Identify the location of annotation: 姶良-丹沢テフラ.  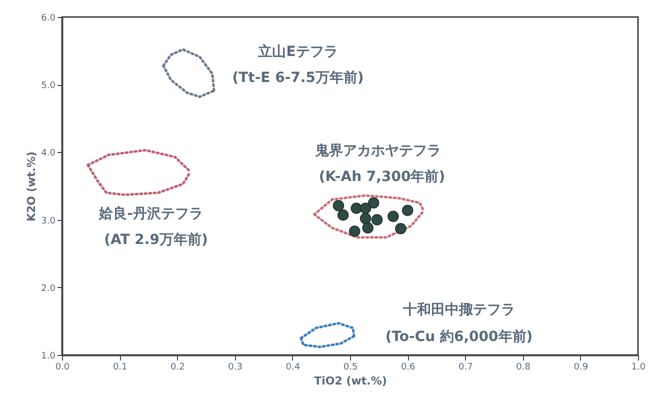
(150, 213).